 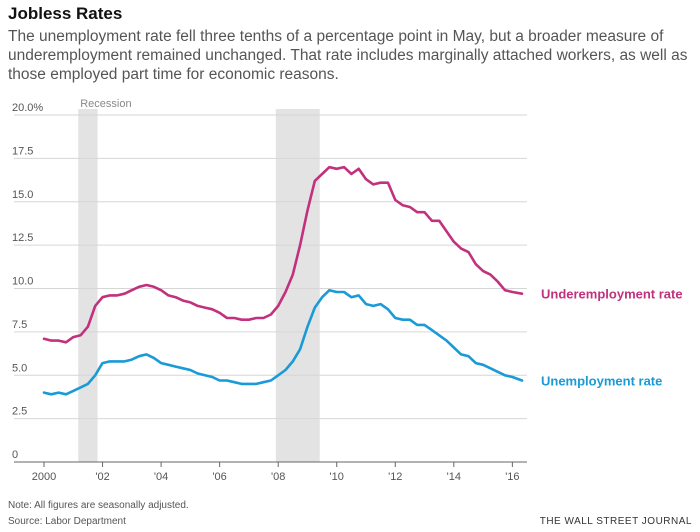 What do you see at coordinates (395, 477) in the screenshot?
I see `x-tick-label: '12` at bounding box center [395, 477].